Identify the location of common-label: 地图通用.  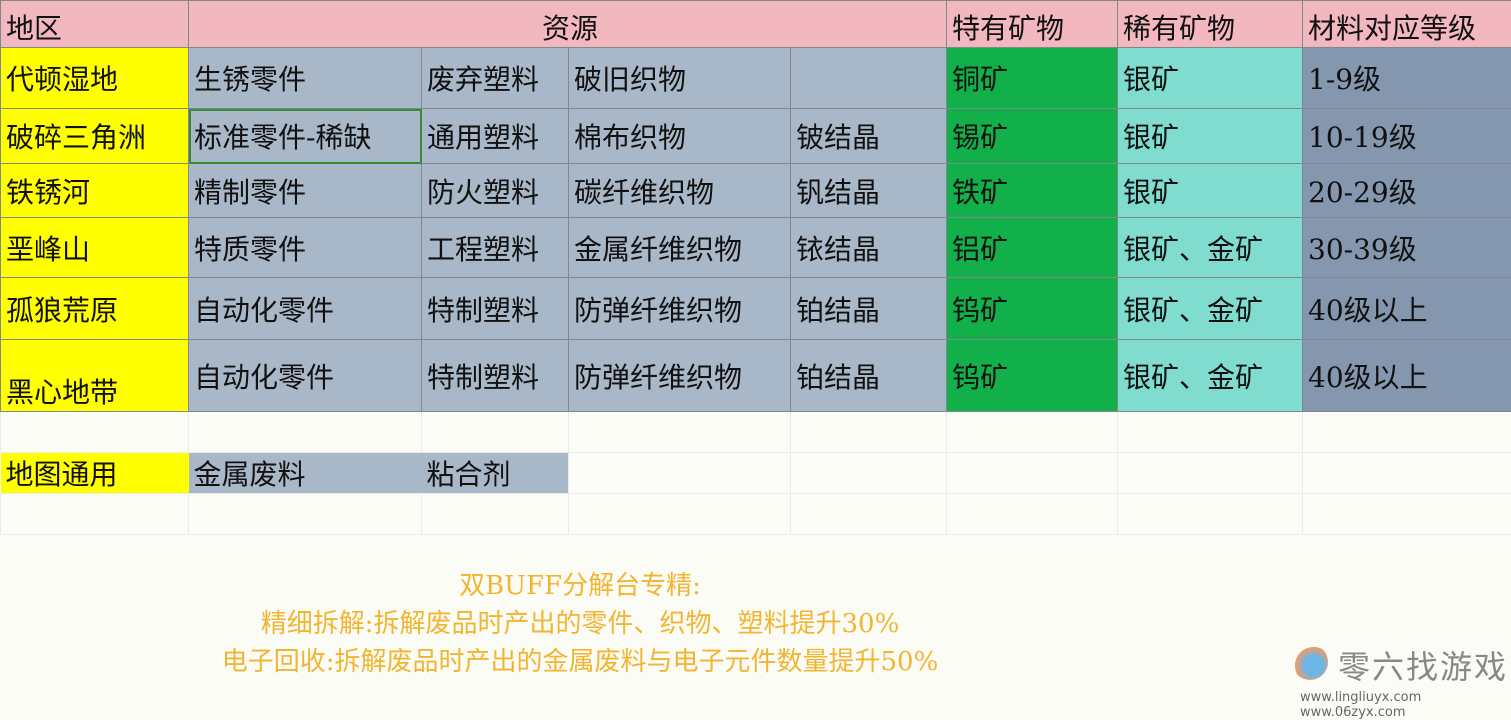
(95, 473).